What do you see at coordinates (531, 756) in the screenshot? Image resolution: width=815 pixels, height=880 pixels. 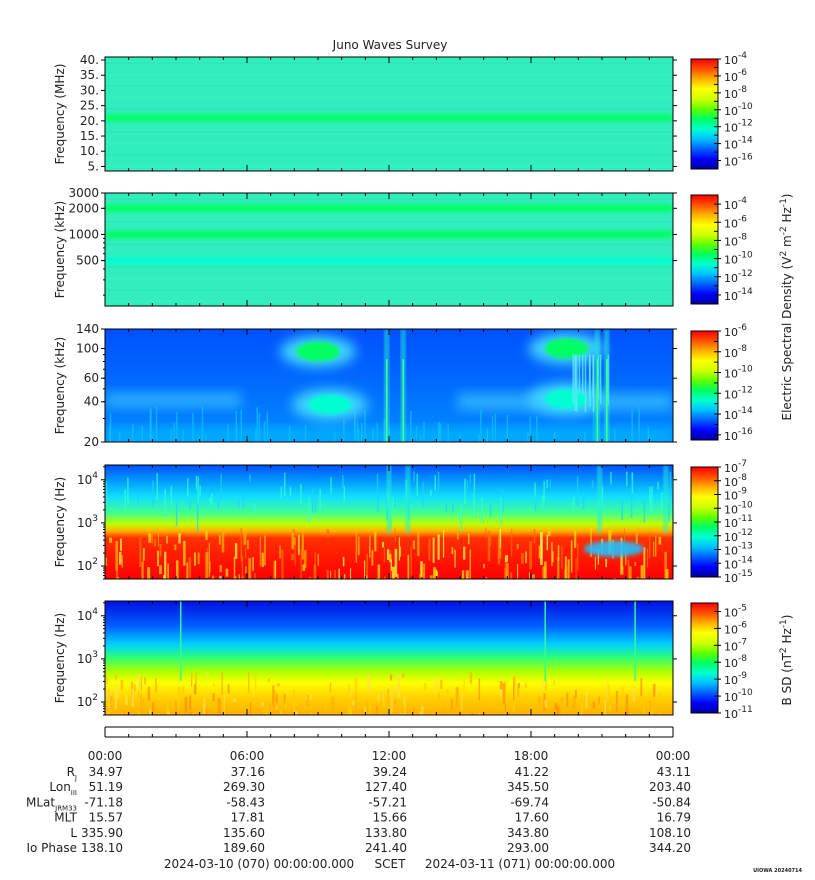 I see `time-label: 18:00` at bounding box center [531, 756].